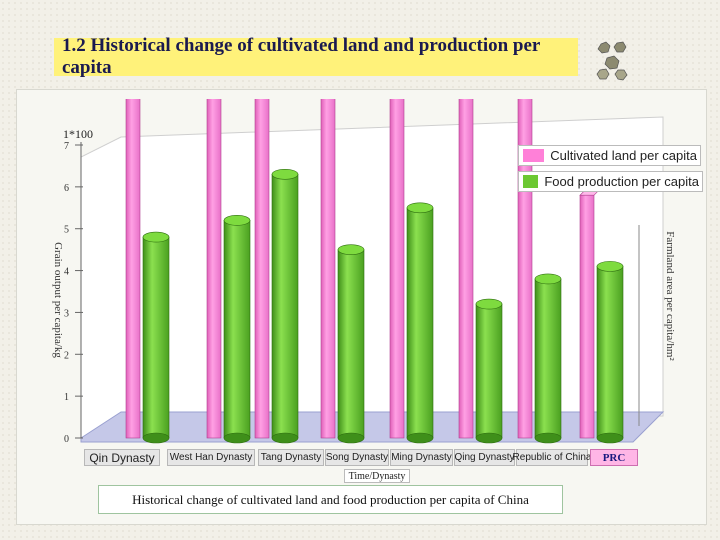  What do you see at coordinates (531, 181) in the screenshot?
I see `legend-swatch-green` at bounding box center [531, 181].